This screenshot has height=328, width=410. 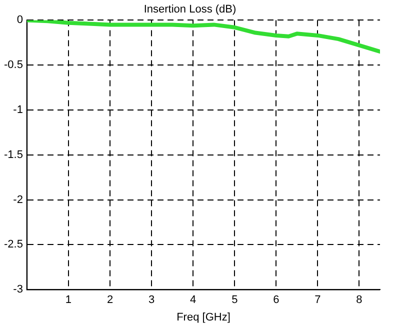 I want to click on y-tick-label: -1, so click(x=18, y=110).